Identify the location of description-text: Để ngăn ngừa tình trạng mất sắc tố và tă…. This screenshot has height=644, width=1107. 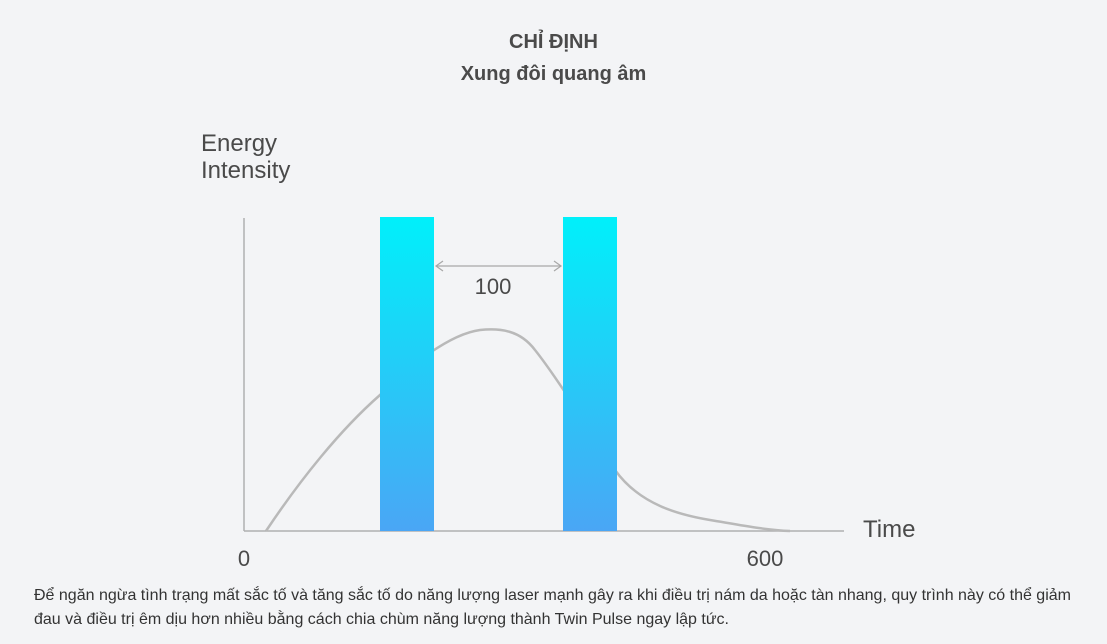
(552, 607).